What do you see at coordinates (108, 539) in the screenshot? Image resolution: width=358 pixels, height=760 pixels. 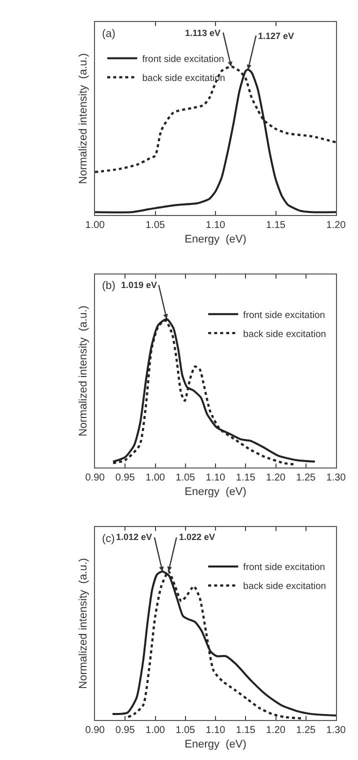 I see `text: (c)` at bounding box center [108, 539].